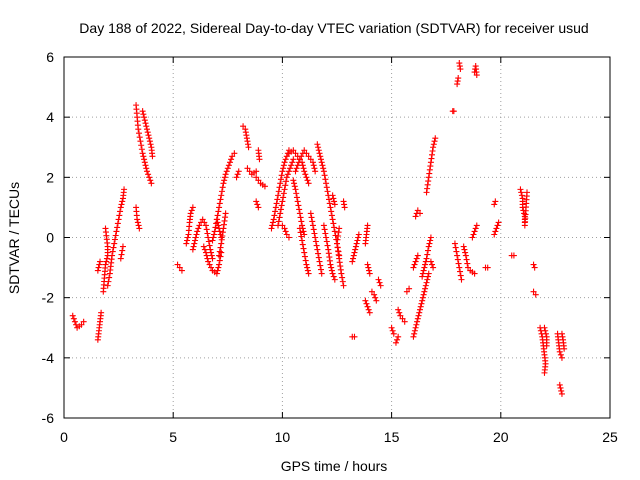 Image resolution: width=640 pixels, height=480 pixels. I want to click on y-tick-label: -4, so click(48, 358).